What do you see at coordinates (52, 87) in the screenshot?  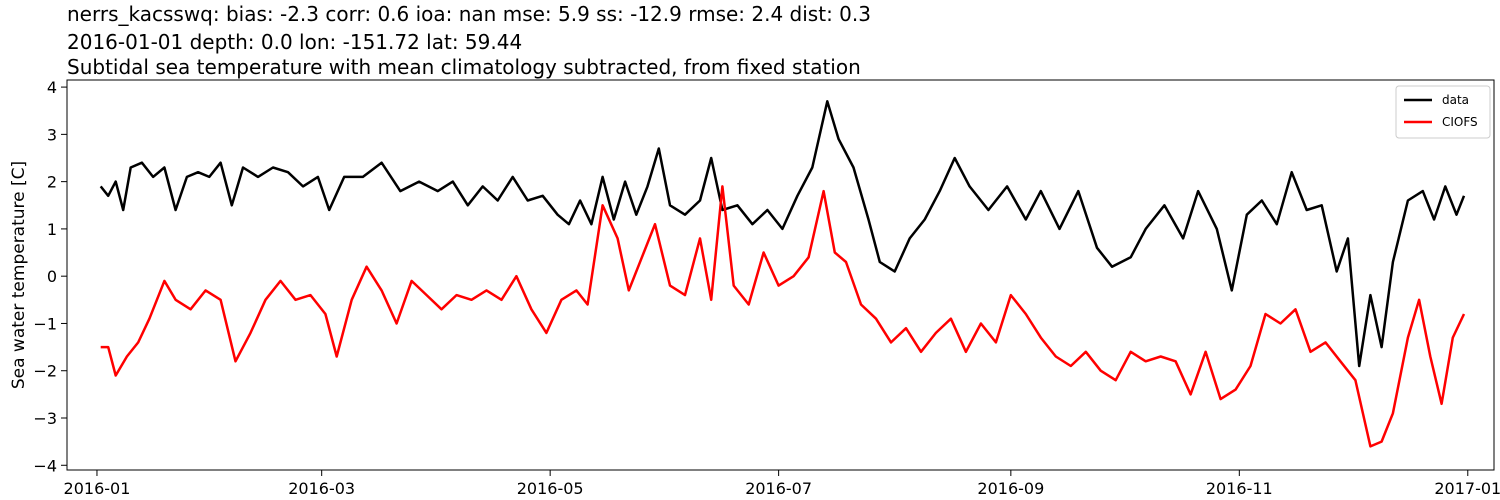 I see `y-tick-label: 4` at bounding box center [52, 87].